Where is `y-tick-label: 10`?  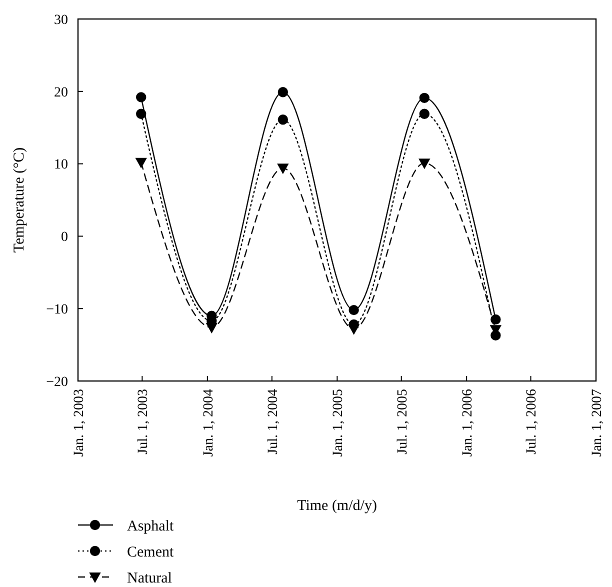 y-tick-label: 10 is located at coordinates (61, 165).